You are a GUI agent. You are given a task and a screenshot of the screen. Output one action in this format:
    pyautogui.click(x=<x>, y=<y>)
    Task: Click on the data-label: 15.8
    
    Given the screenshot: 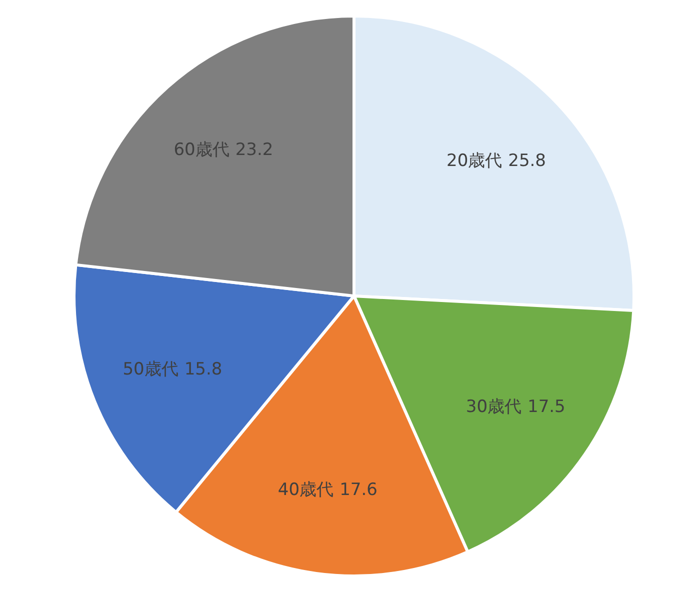 What is the action you would take?
    pyautogui.click(x=203, y=370)
    